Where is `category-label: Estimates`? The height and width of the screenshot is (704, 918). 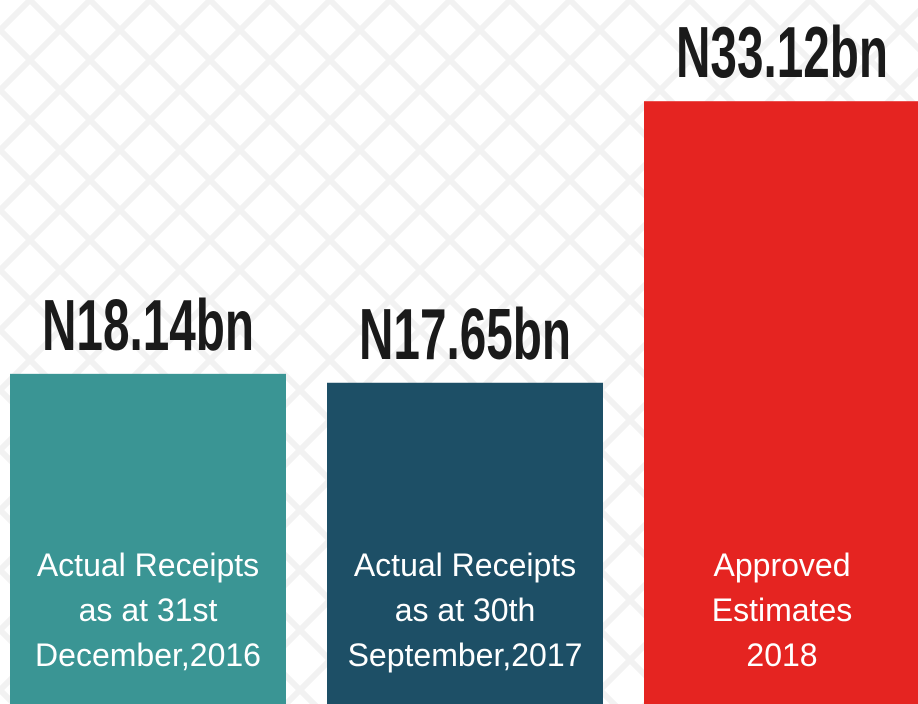 category-label: Estimates is located at coordinates (782, 610).